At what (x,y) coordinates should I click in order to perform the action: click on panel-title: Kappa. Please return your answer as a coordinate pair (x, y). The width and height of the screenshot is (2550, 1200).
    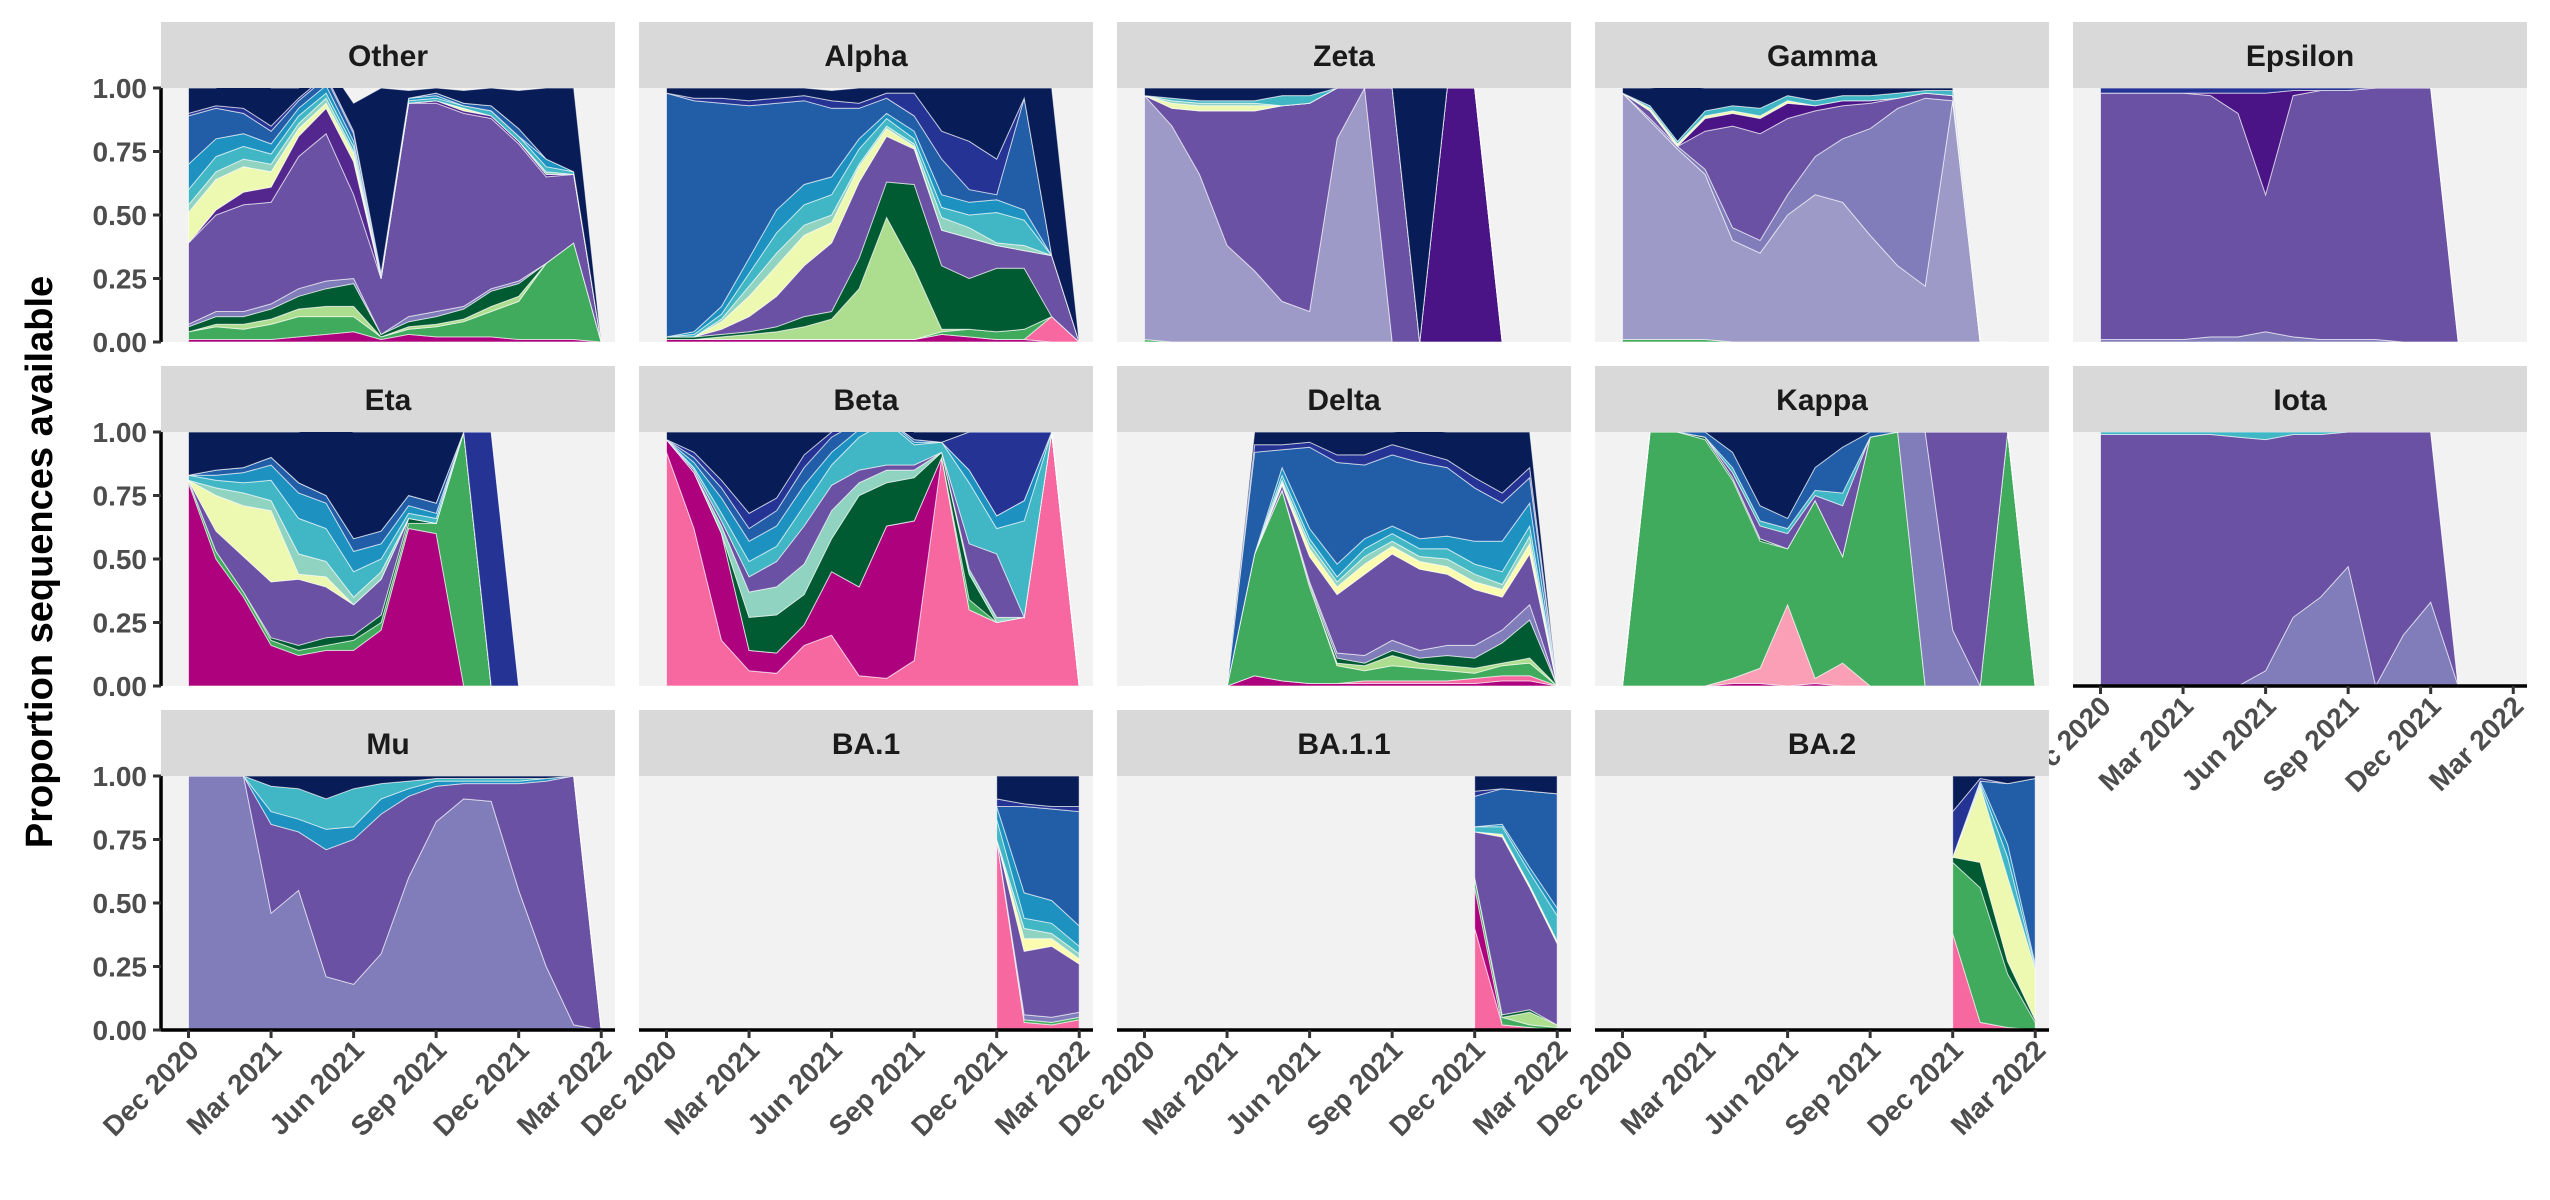
    Looking at the image, I should click on (1822, 400).